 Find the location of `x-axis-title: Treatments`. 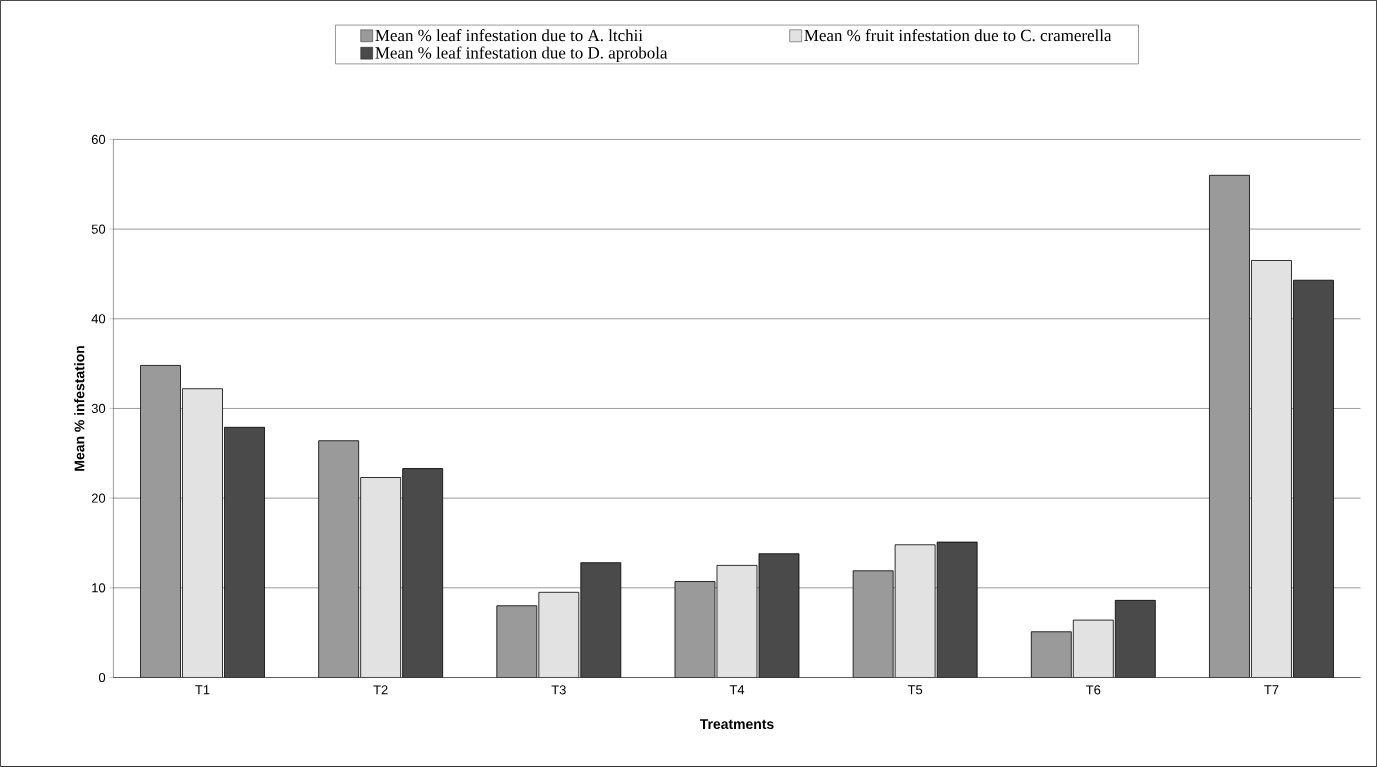

x-axis-title: Treatments is located at coordinates (736, 724).